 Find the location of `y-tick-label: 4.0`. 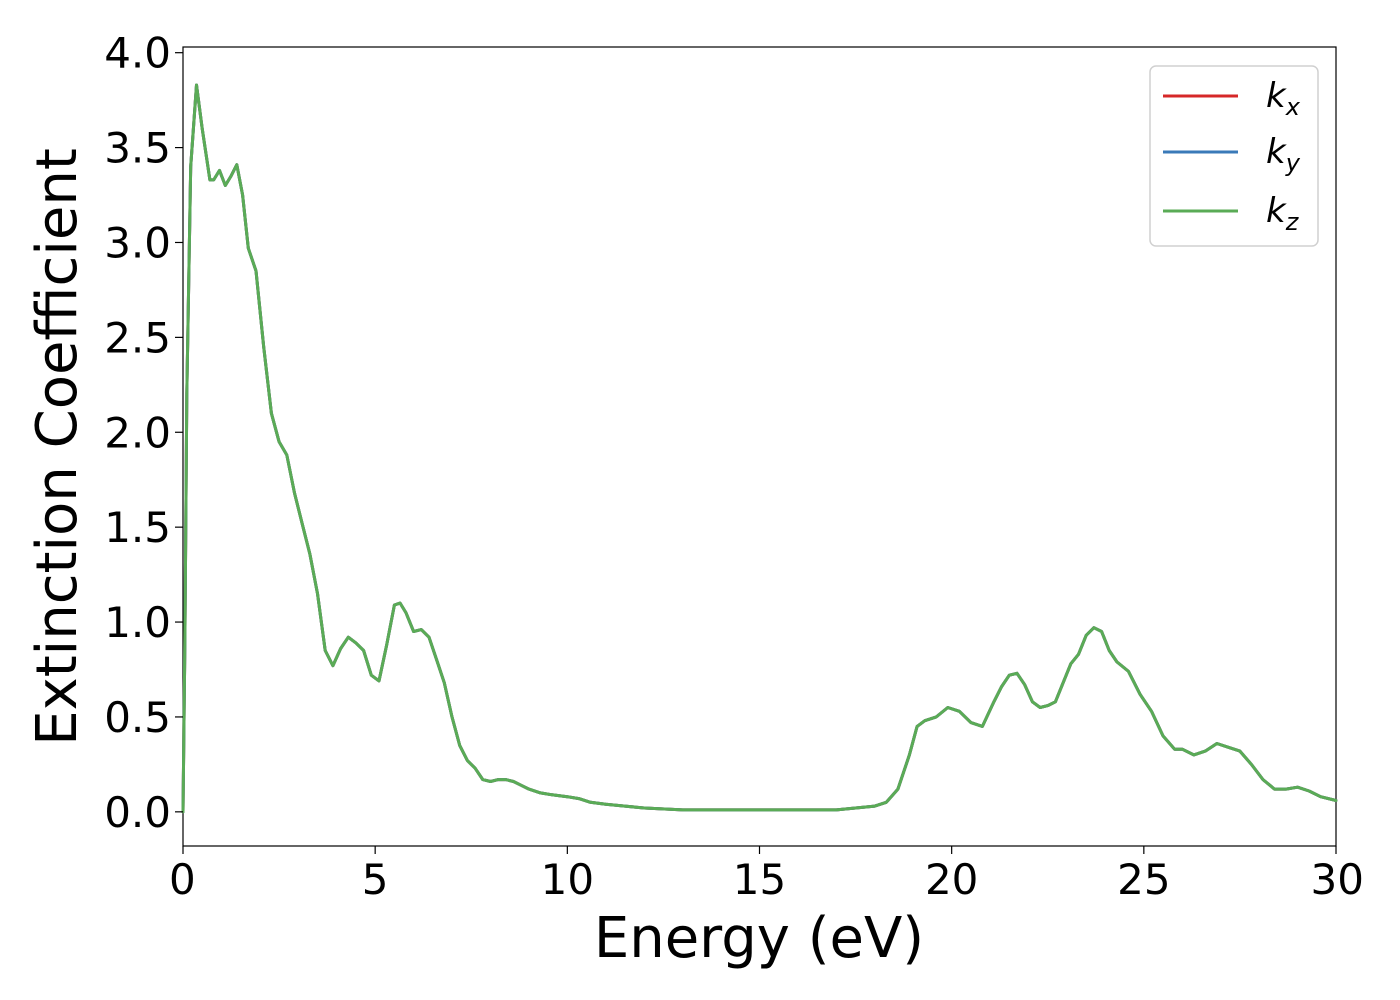

y-tick-label: 4.0 is located at coordinates (137, 53).